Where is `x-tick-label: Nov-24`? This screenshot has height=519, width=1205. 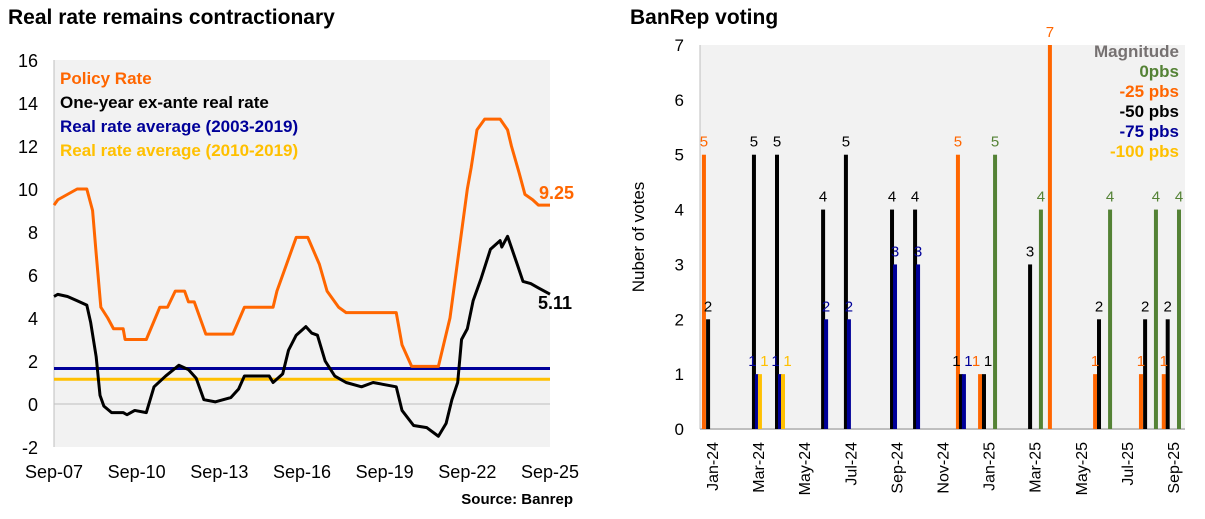 x-tick-label: Nov-24 is located at coordinates (944, 468).